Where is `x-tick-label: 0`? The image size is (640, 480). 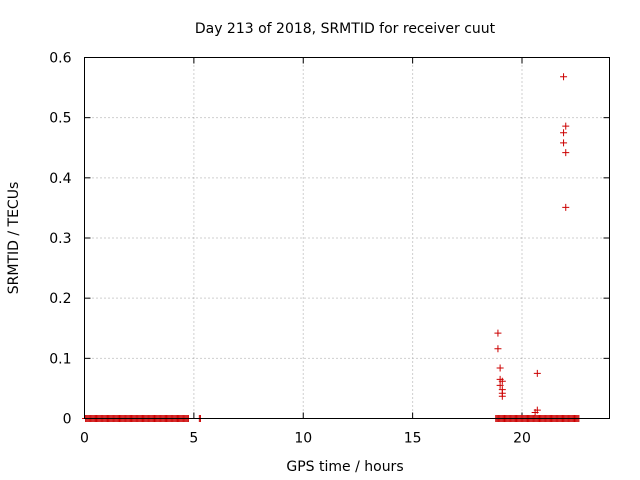
x-tick-label: 0 is located at coordinates (84, 439).